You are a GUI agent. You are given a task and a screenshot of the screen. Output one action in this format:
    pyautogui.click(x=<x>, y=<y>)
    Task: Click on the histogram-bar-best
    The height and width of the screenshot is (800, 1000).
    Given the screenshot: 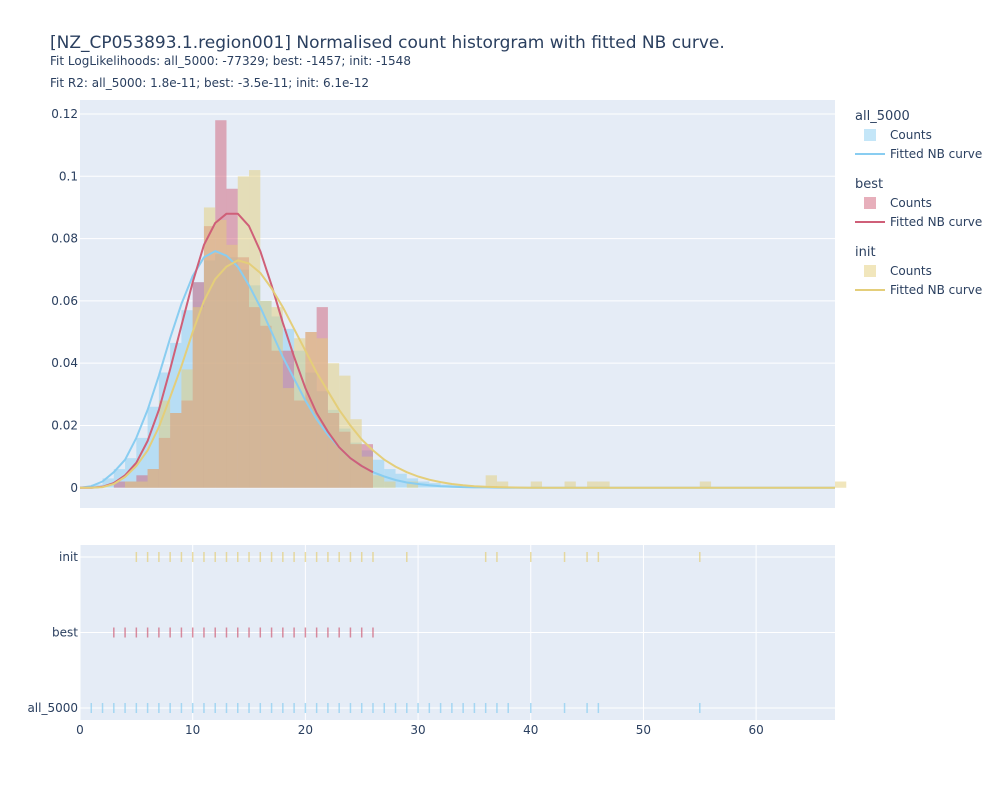 What is the action you would take?
    pyautogui.click(x=119, y=484)
    